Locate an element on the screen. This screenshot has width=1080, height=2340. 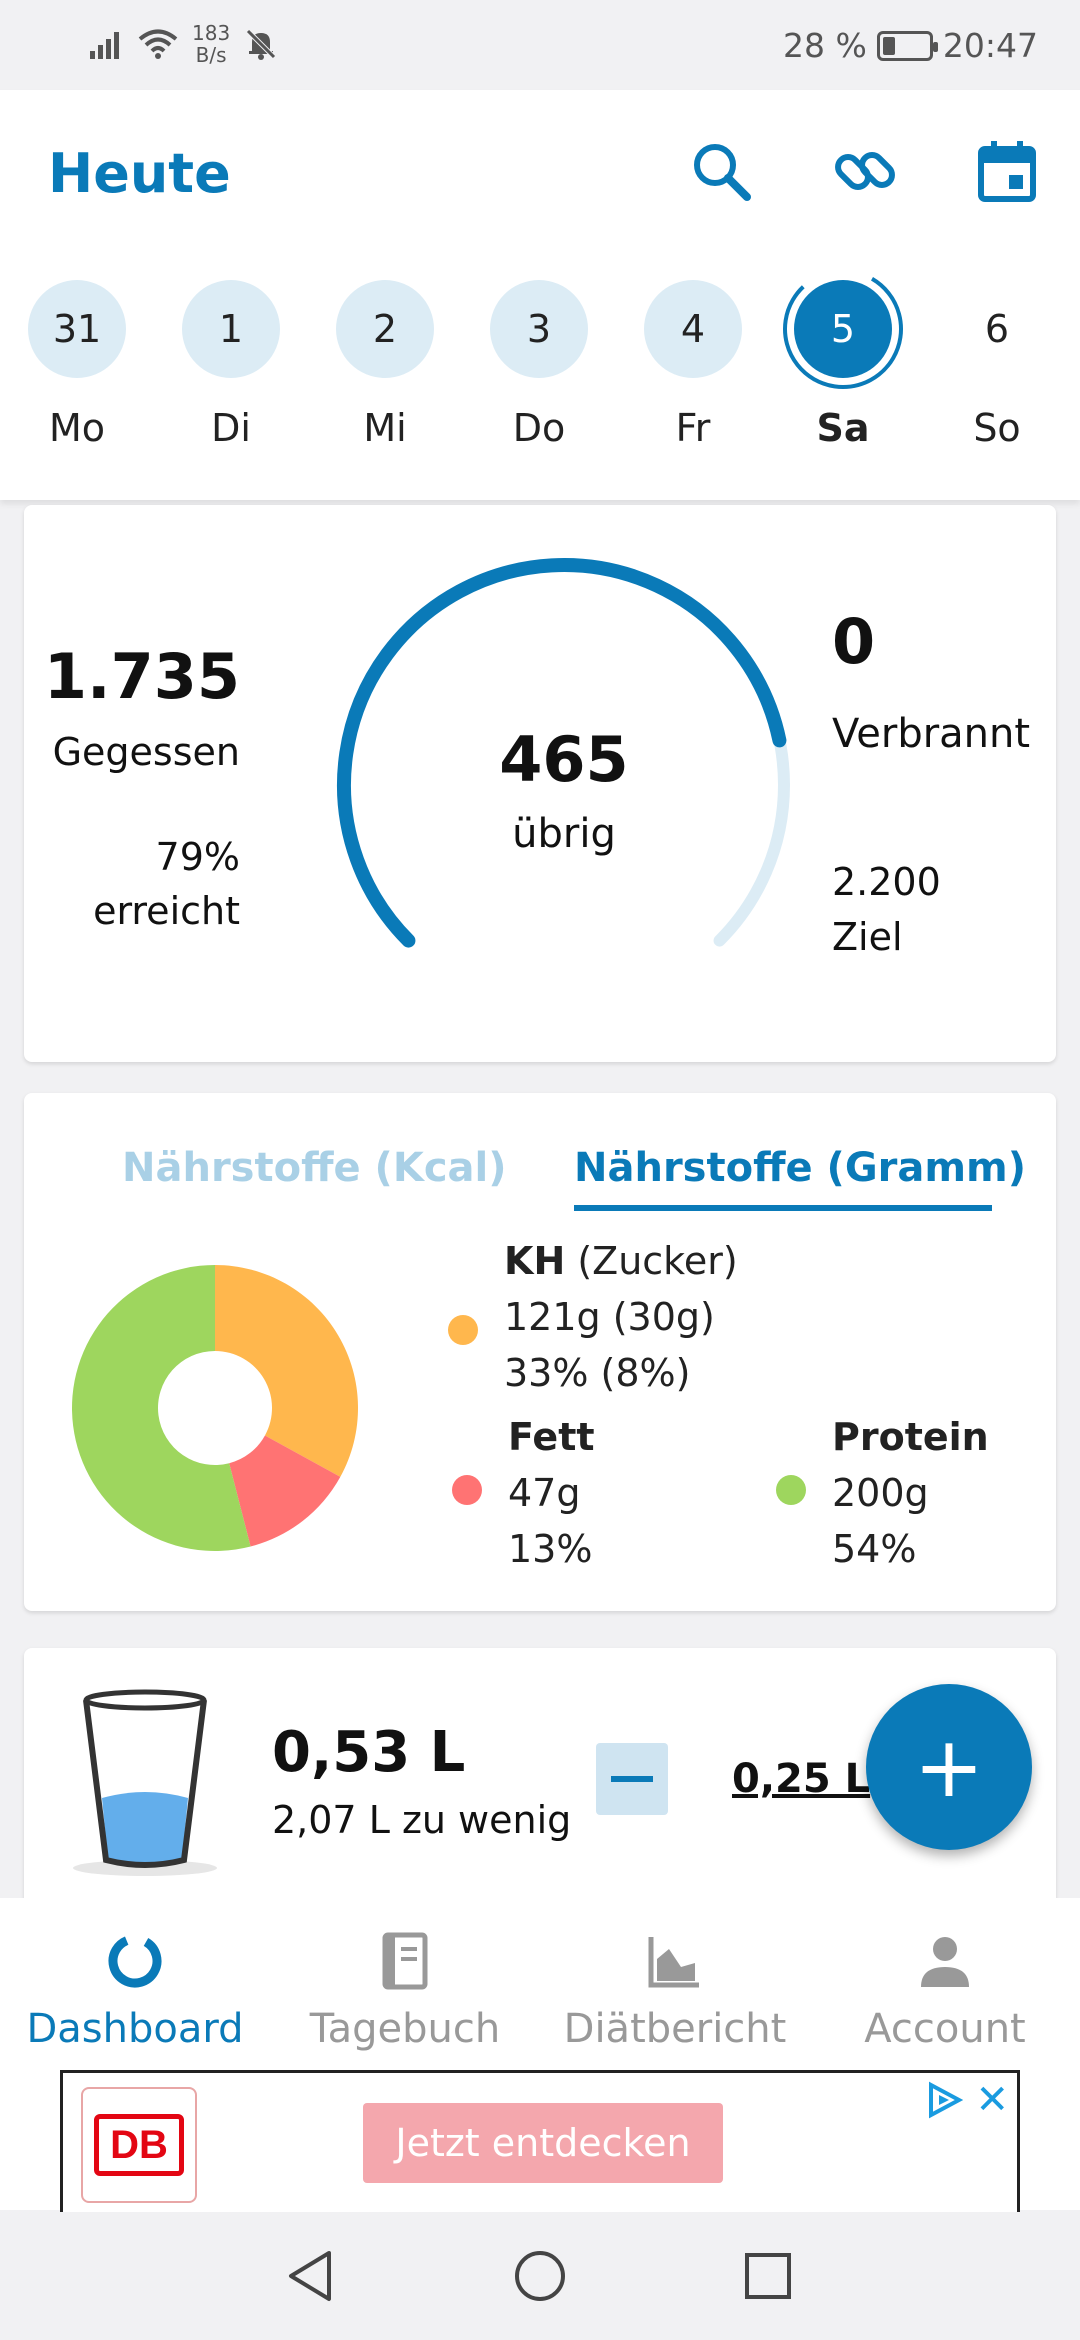
day-item-fr: 4 Fr is located at coordinates (693, 365).